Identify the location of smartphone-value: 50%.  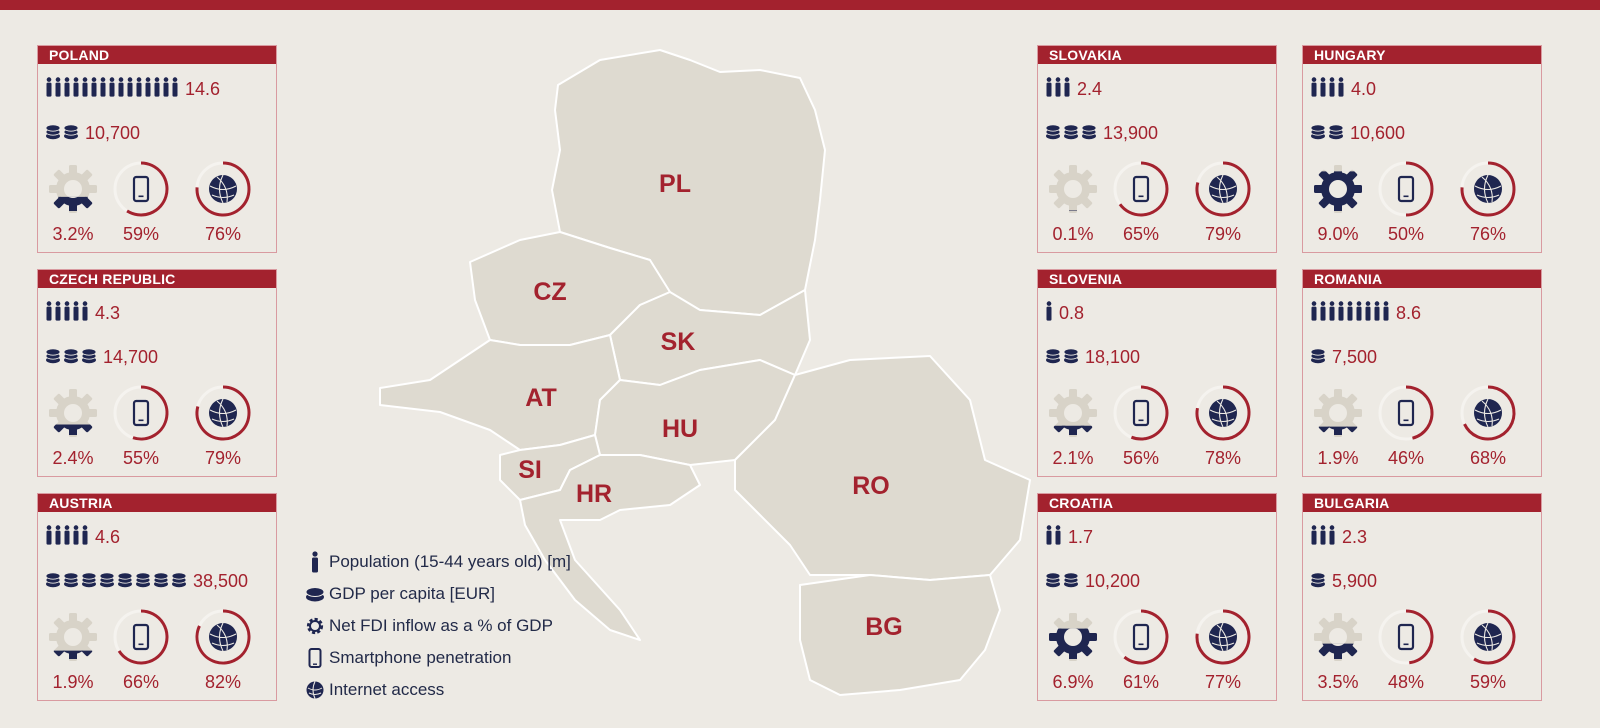
(1406, 234).